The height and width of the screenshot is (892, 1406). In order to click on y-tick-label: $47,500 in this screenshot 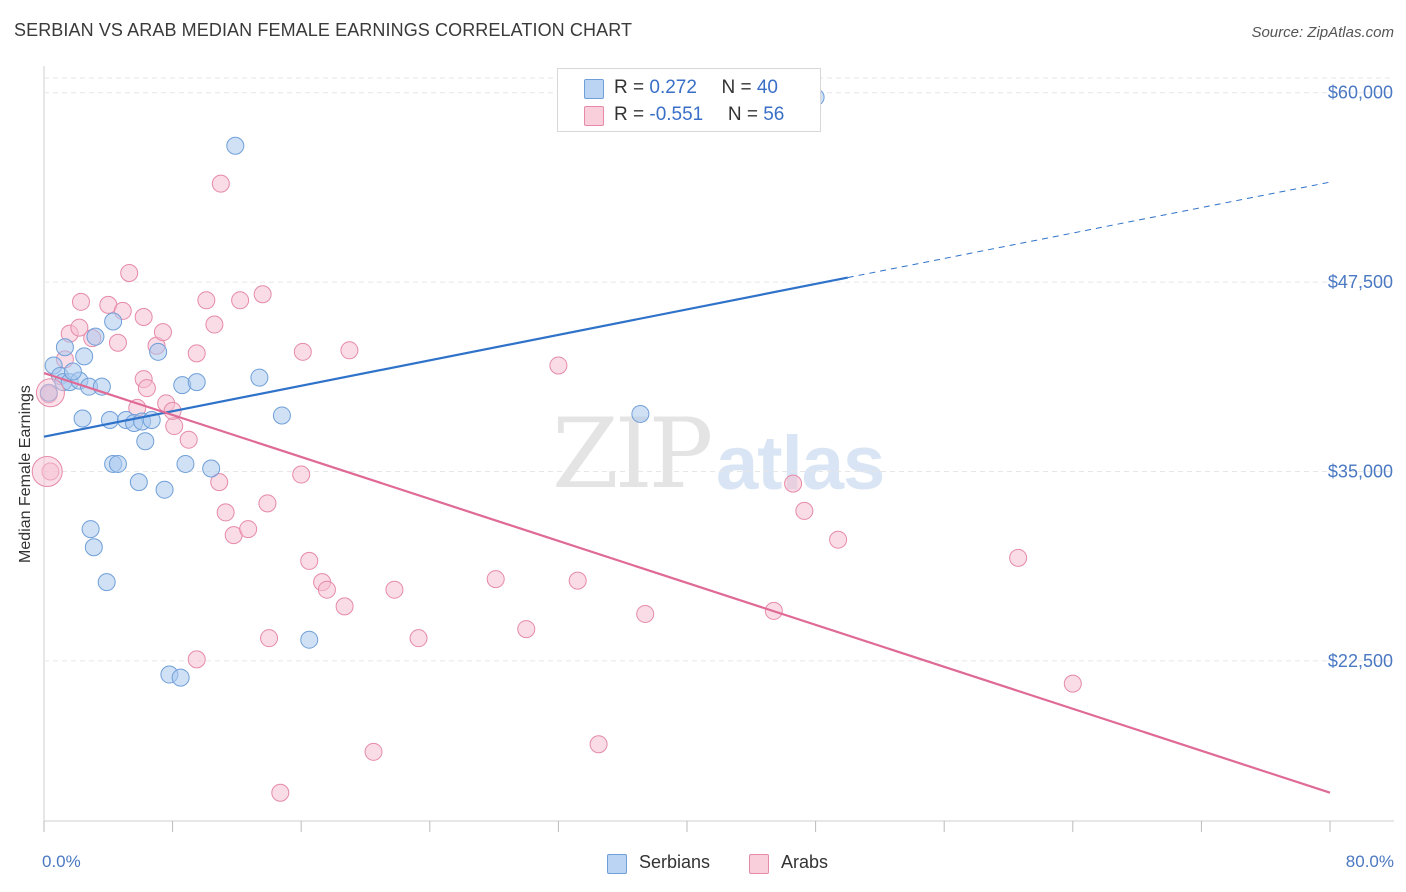, I will do `click(1360, 282)`.